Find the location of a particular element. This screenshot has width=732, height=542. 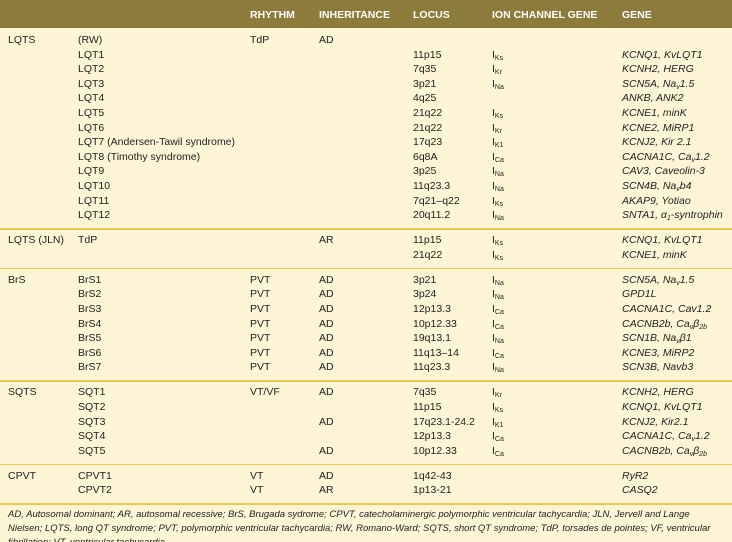

locus-cell: 20q11.2 is located at coordinates (432, 215).